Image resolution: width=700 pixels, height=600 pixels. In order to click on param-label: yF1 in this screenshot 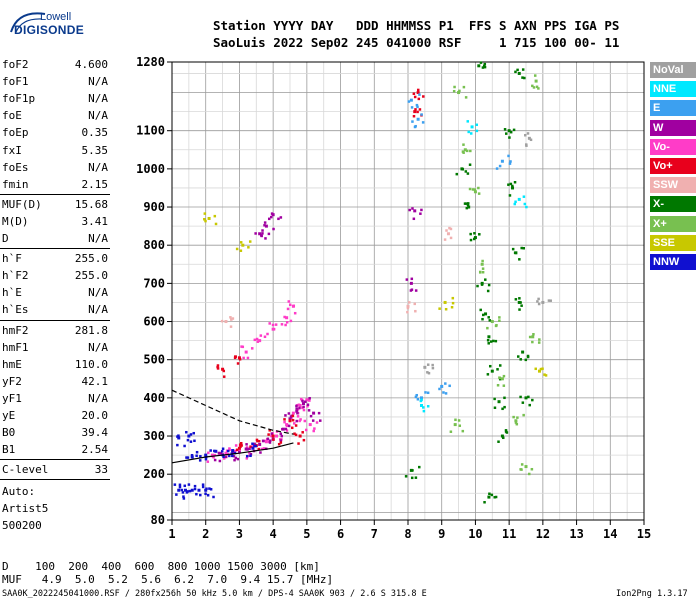, I will do `click(12, 398)`.